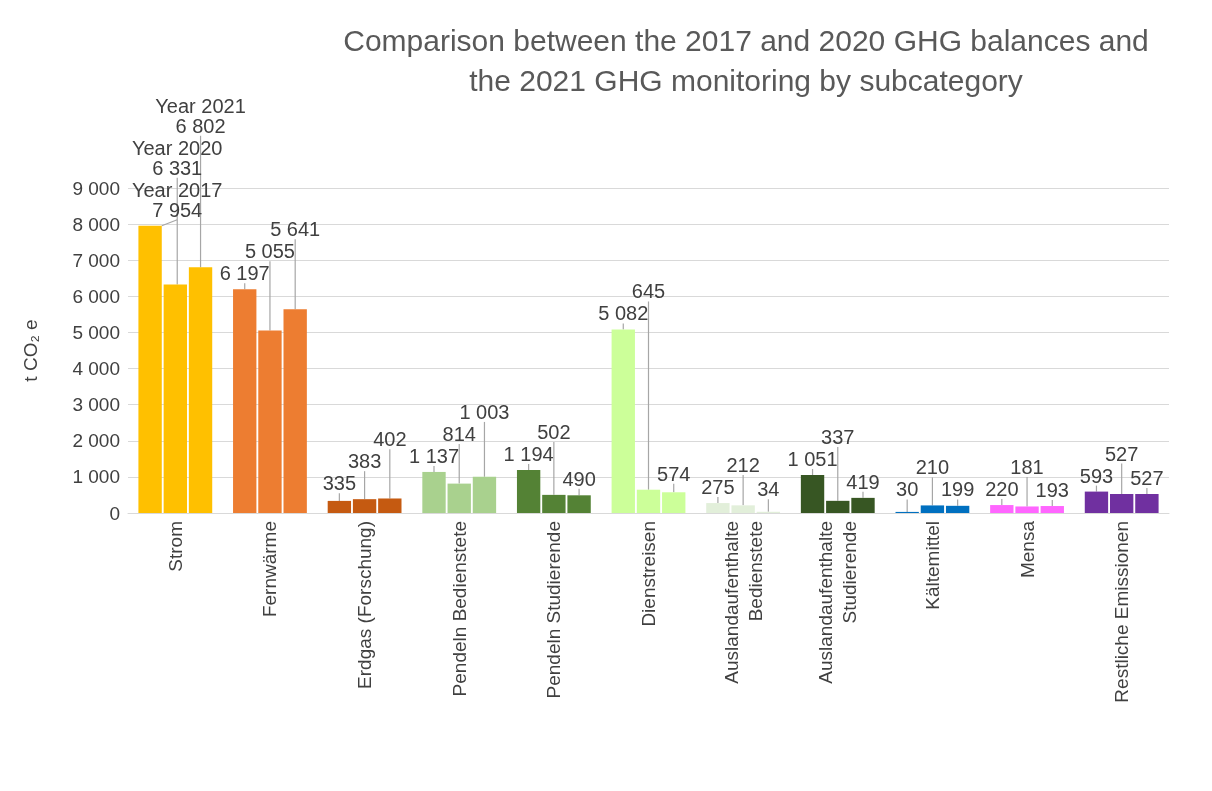 Image resolution: width=1212 pixels, height=791 pixels. Describe the element at coordinates (339, 483) in the screenshot. I see `data-label: 335` at that location.